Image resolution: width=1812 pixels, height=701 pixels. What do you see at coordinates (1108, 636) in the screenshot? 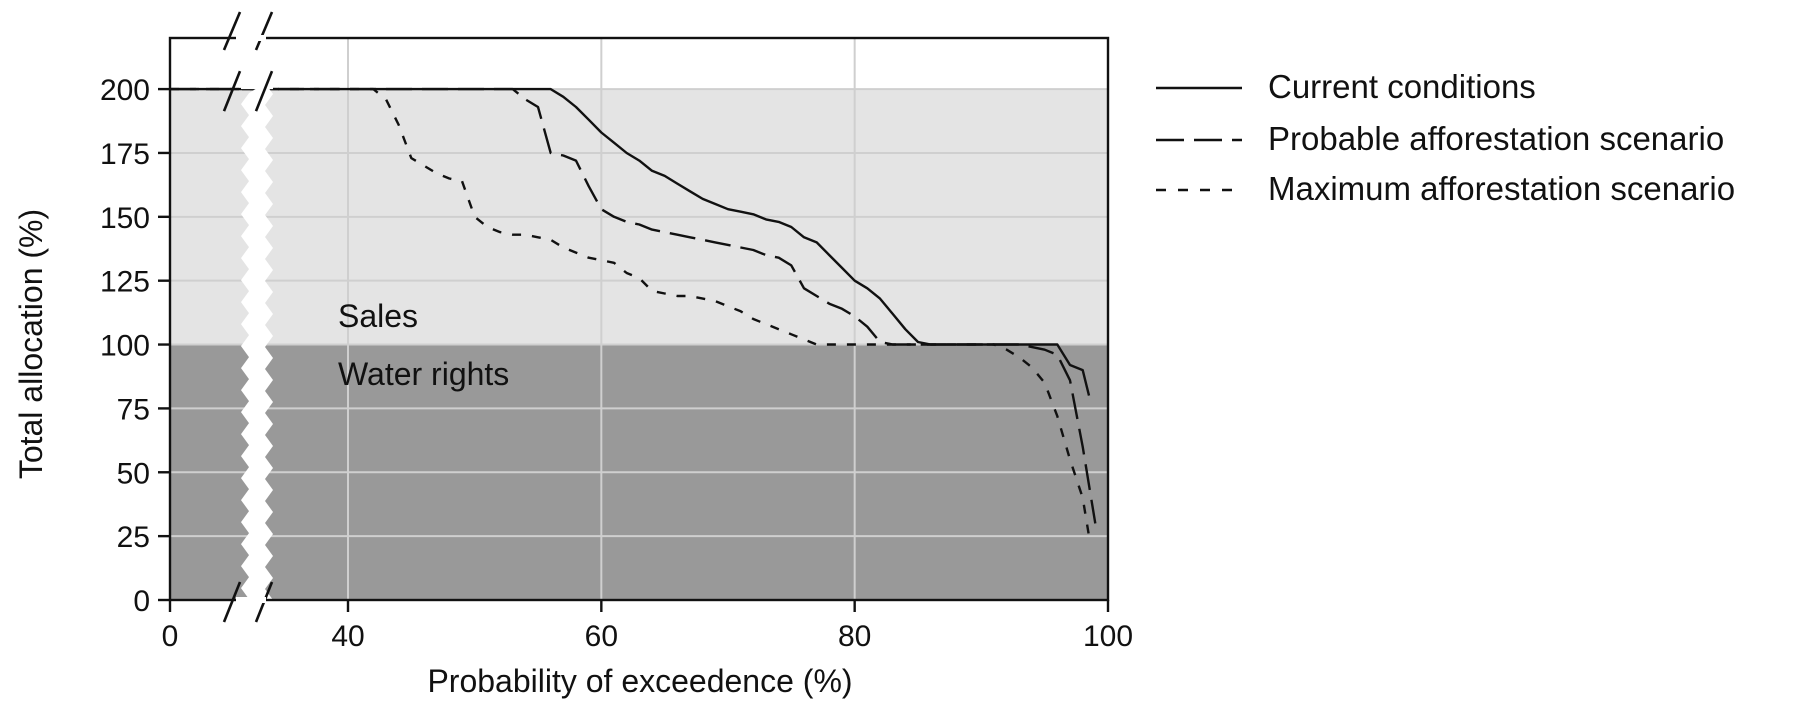
I see `x-tick-label-100: 100` at bounding box center [1108, 636].